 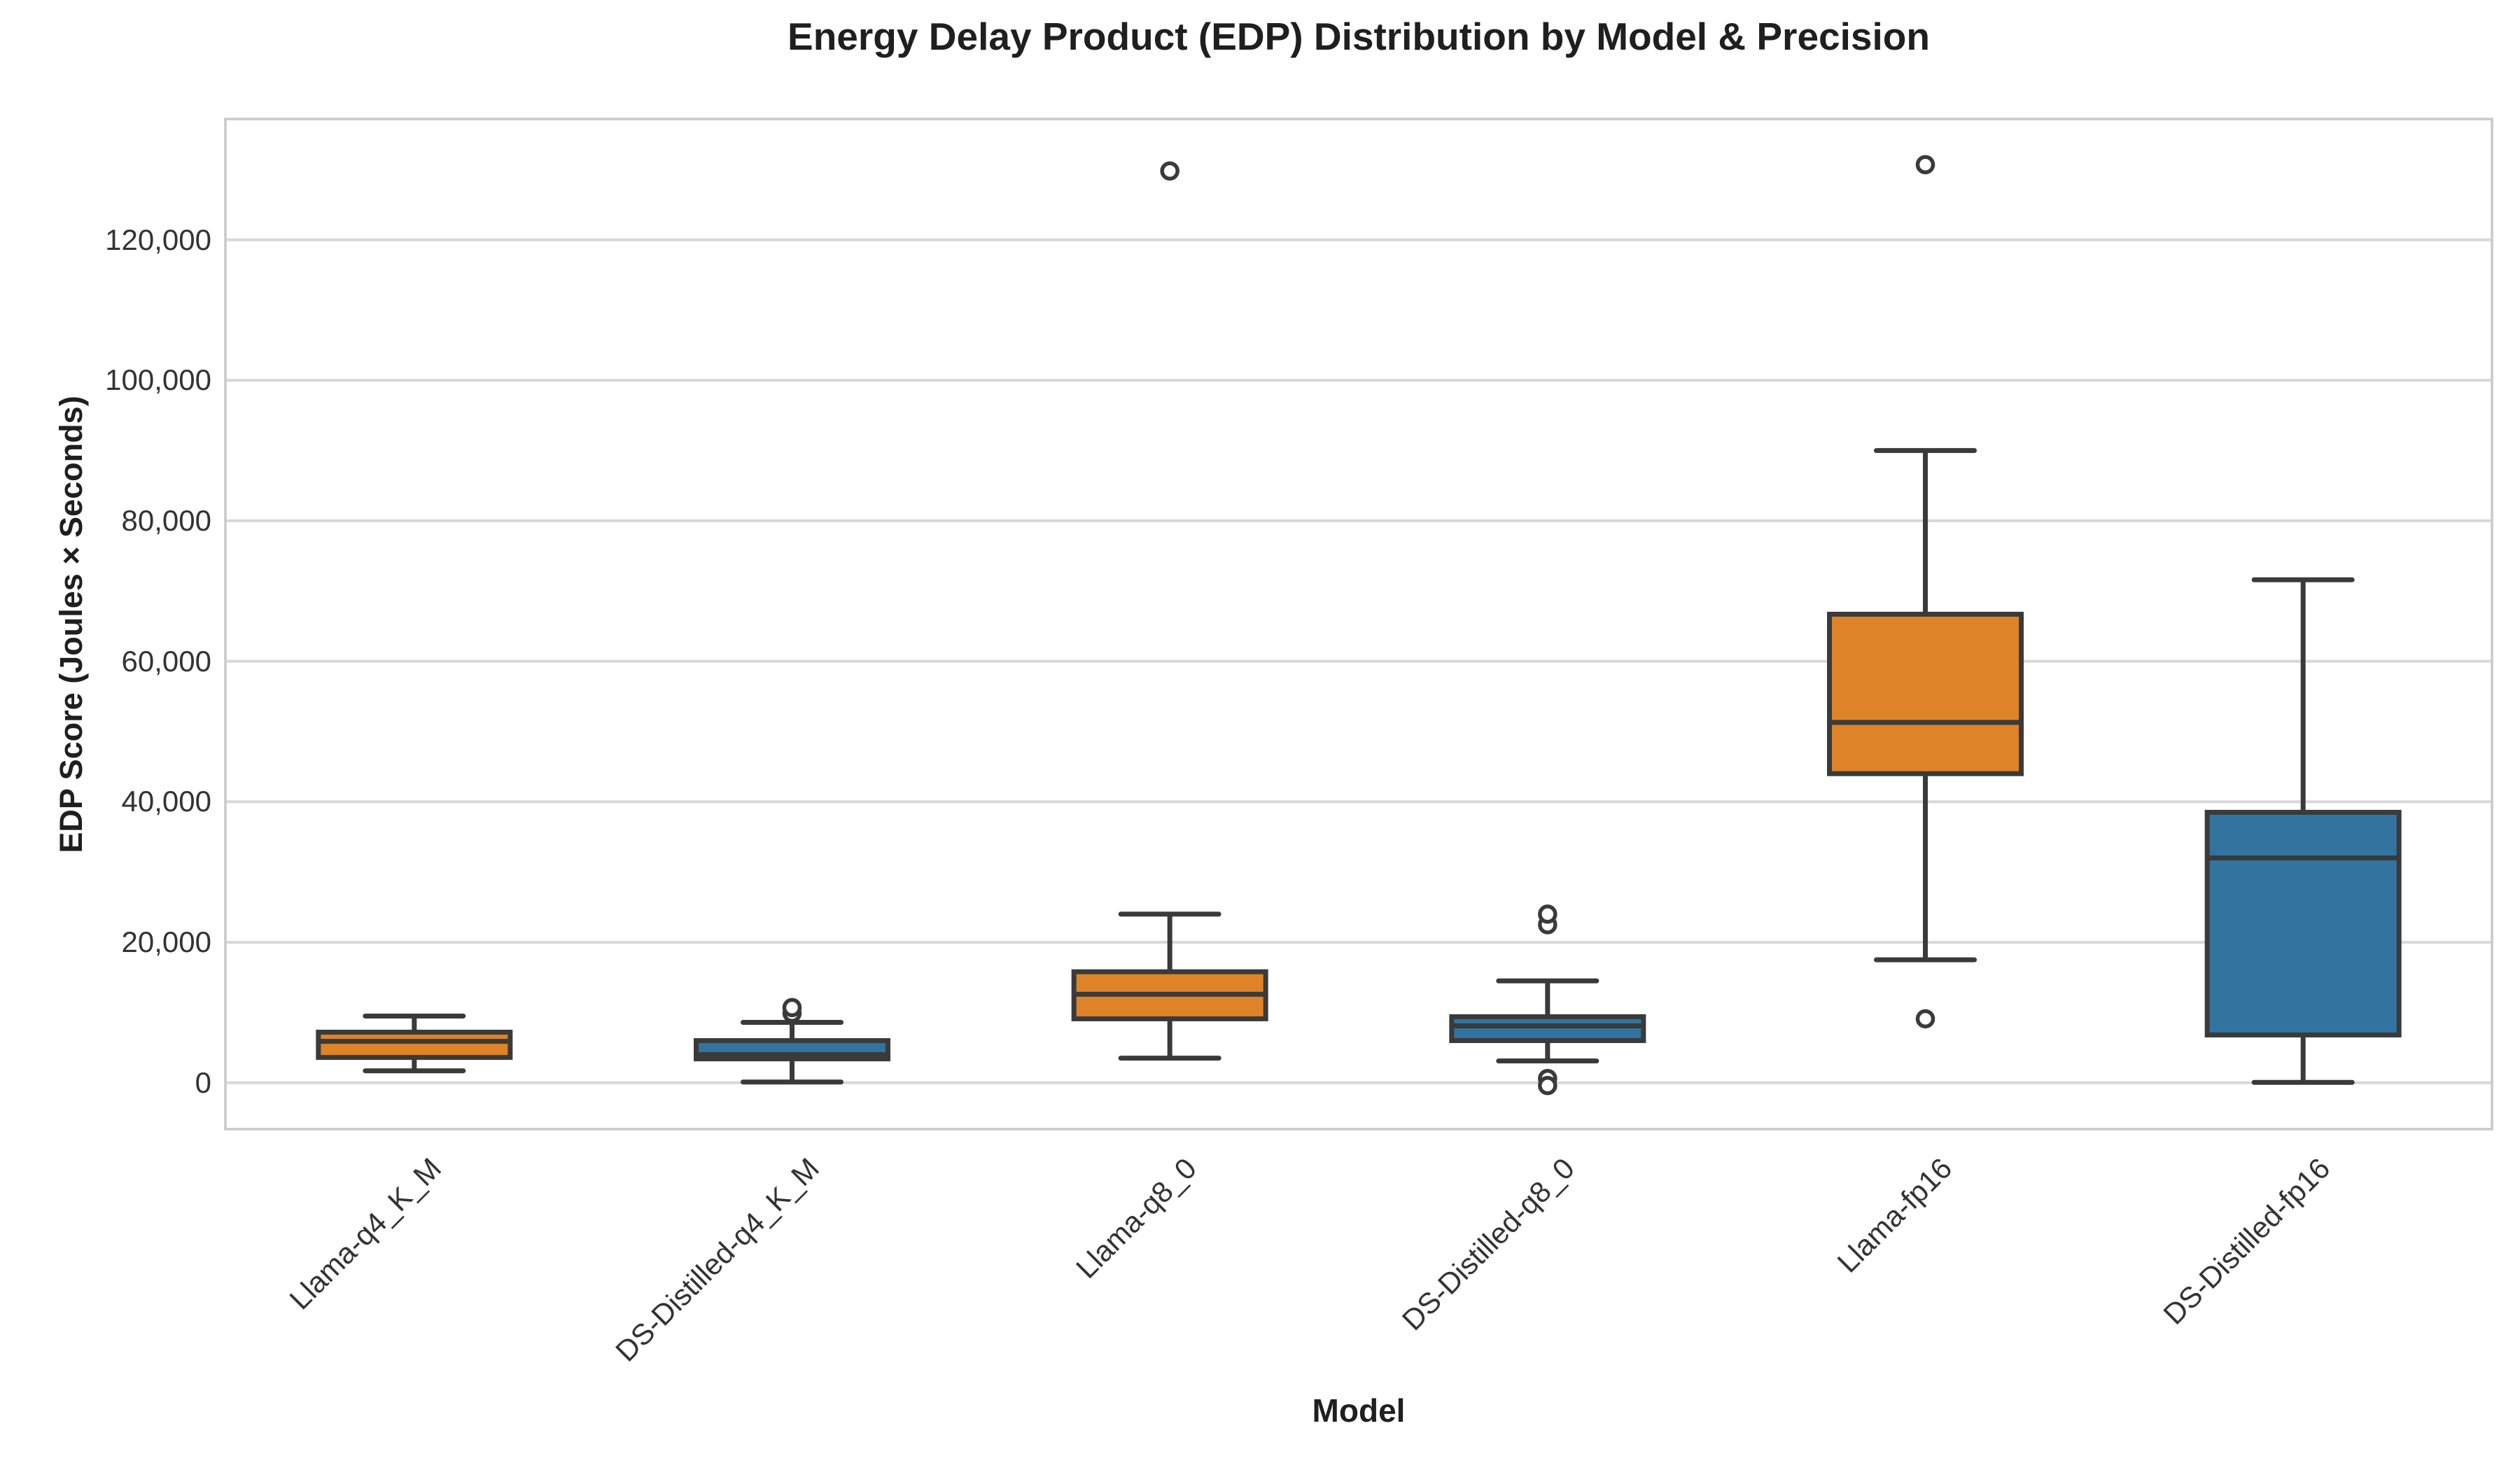 I want to click on box-Llama-fp16, so click(x=1925, y=693).